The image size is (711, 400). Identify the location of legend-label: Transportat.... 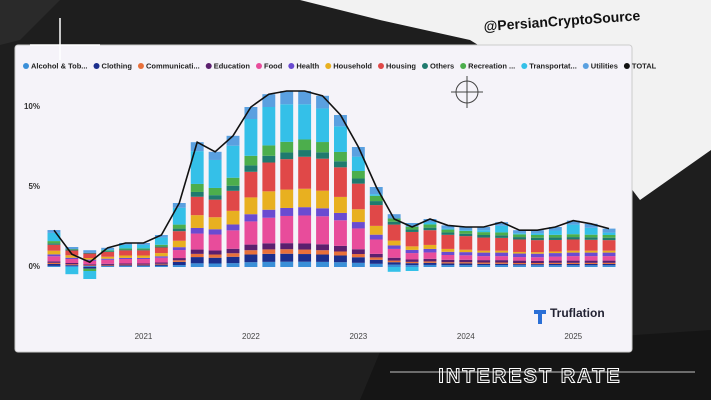
(553, 65).